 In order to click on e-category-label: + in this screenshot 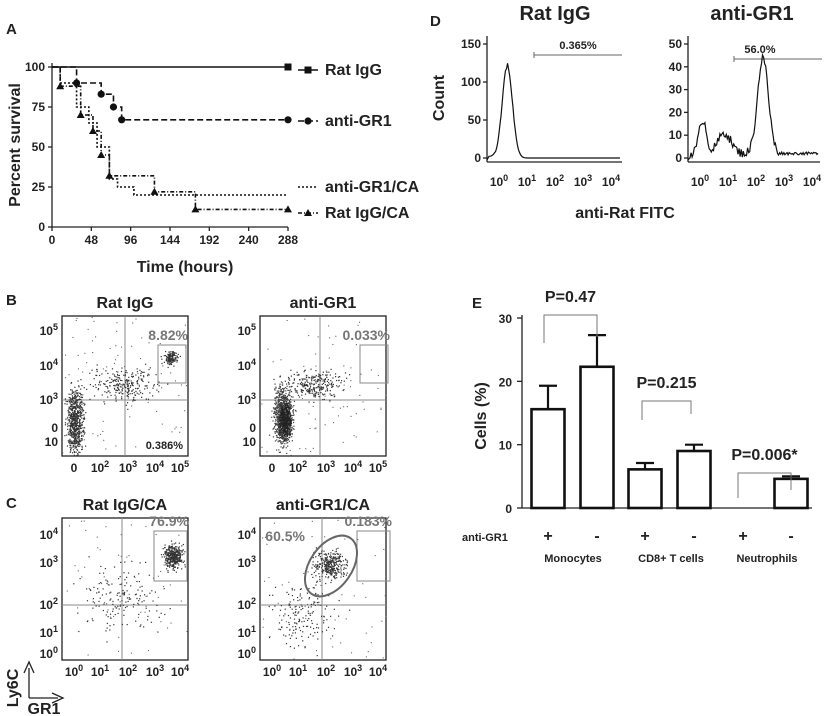, I will do `click(547, 536)`.